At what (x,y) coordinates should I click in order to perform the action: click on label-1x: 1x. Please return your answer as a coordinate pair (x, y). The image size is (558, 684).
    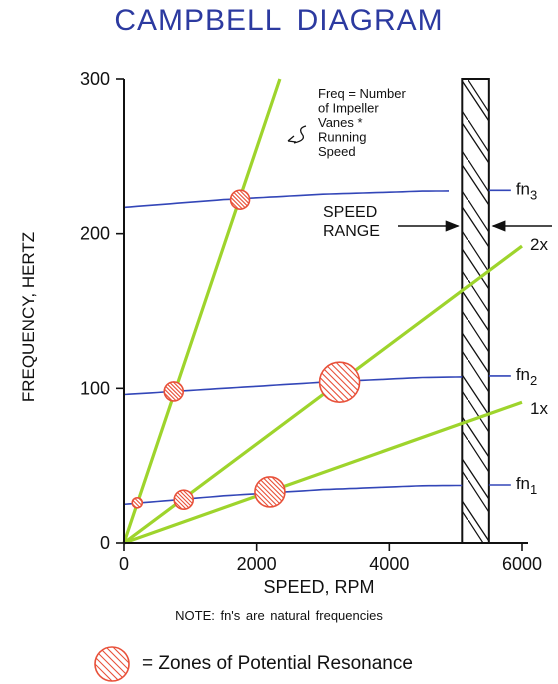
    Looking at the image, I should click on (539, 408).